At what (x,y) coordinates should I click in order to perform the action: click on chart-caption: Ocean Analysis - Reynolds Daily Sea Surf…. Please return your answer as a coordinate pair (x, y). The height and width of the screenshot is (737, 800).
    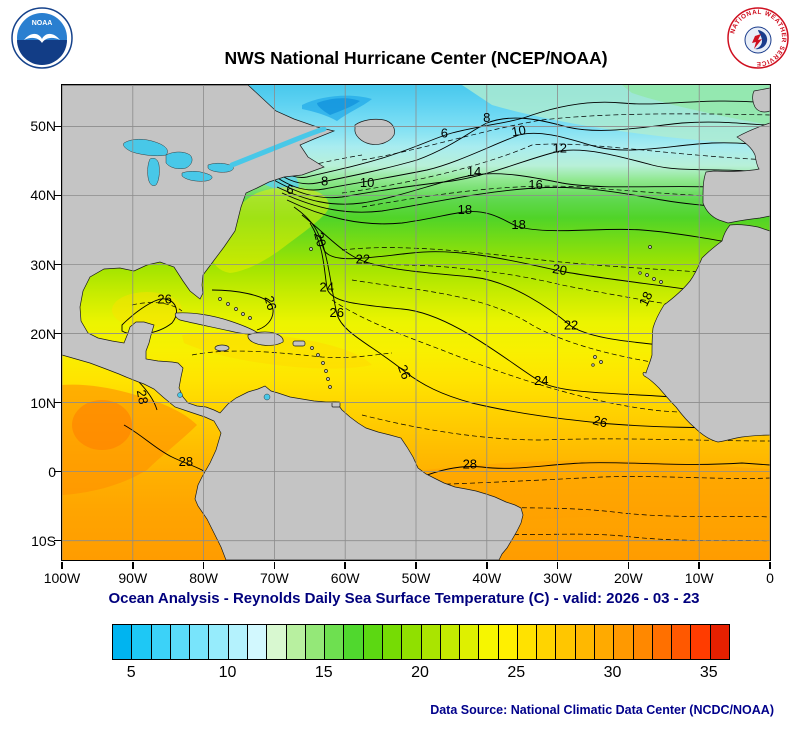
    Looking at the image, I should click on (404, 598).